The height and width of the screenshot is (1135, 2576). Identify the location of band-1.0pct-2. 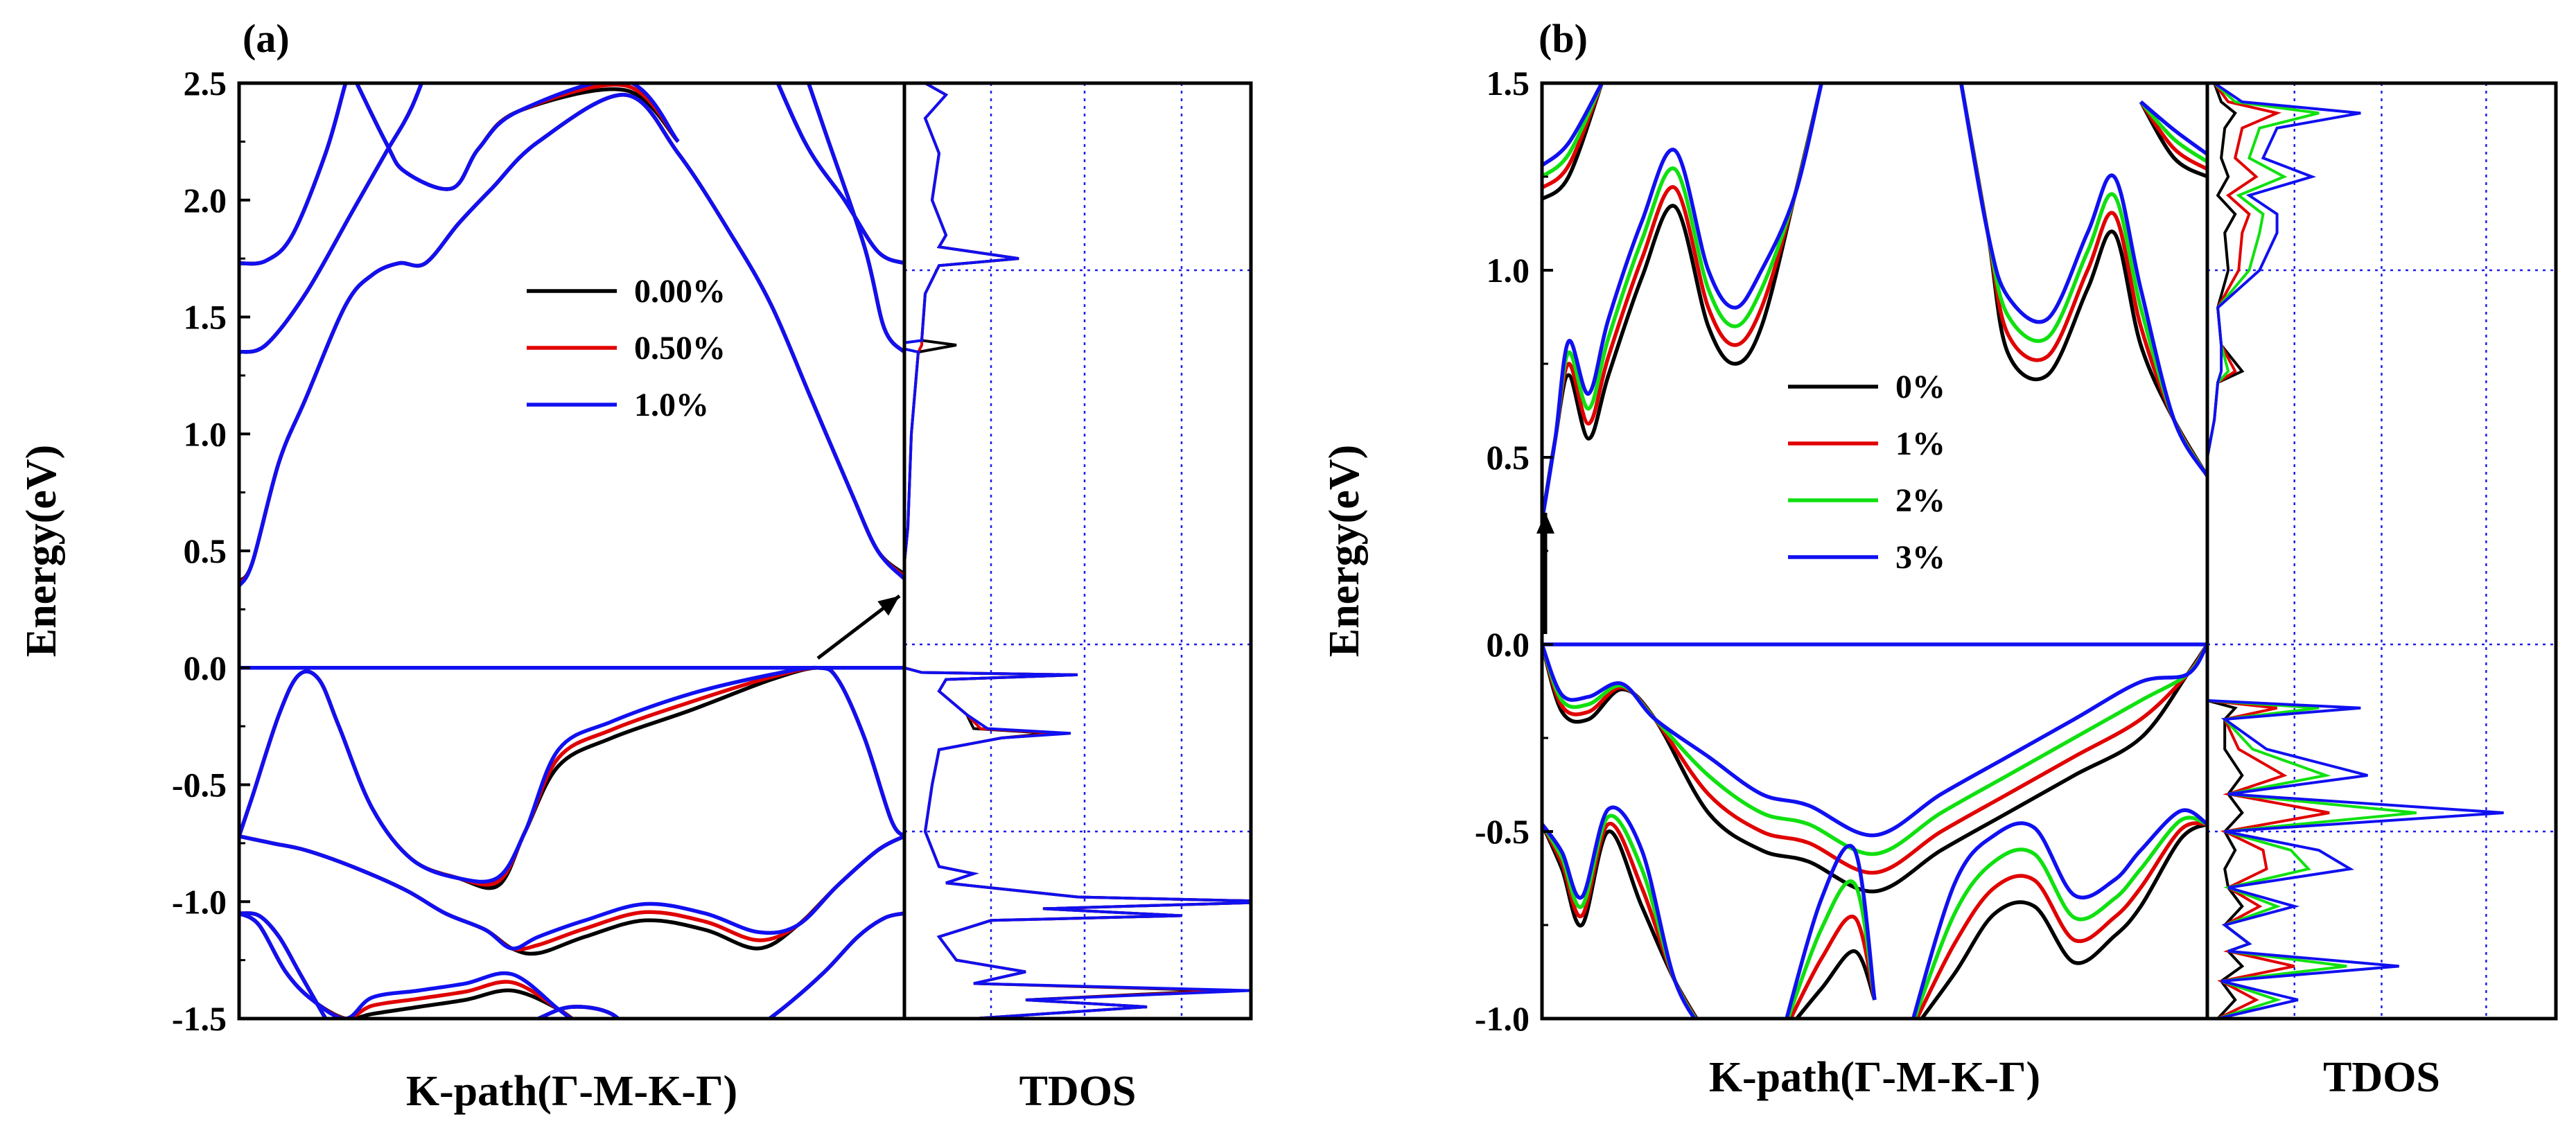
(293, 174).